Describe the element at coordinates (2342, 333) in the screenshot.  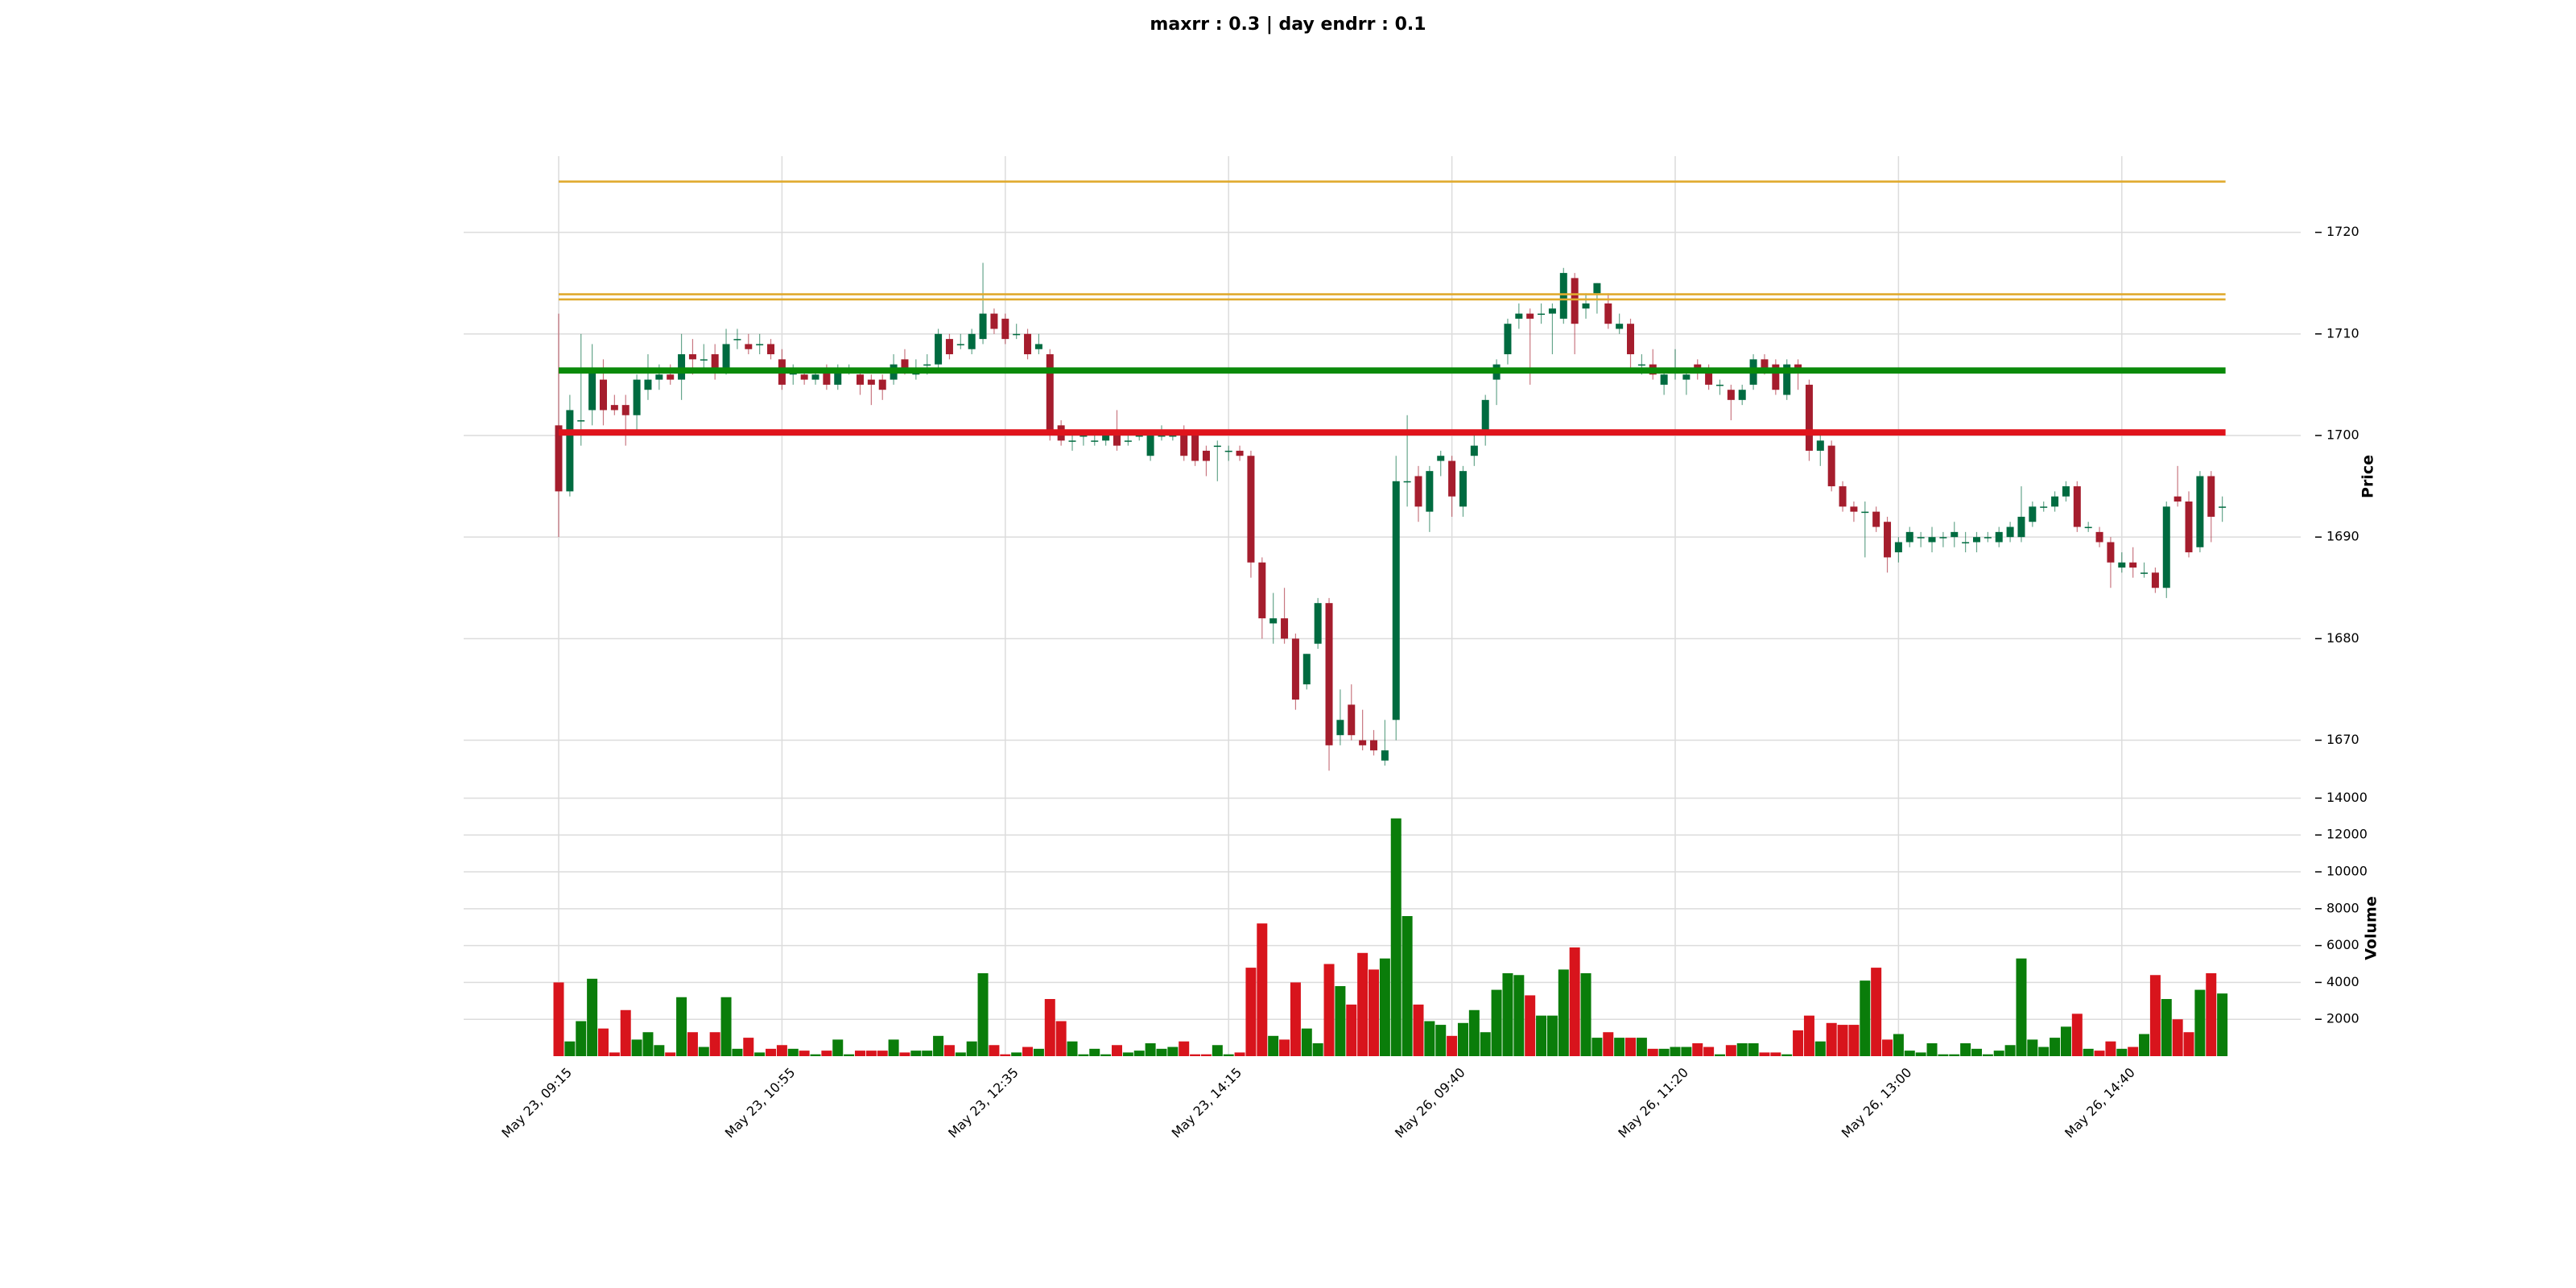
I see `y-tick-label: 1710` at that location.